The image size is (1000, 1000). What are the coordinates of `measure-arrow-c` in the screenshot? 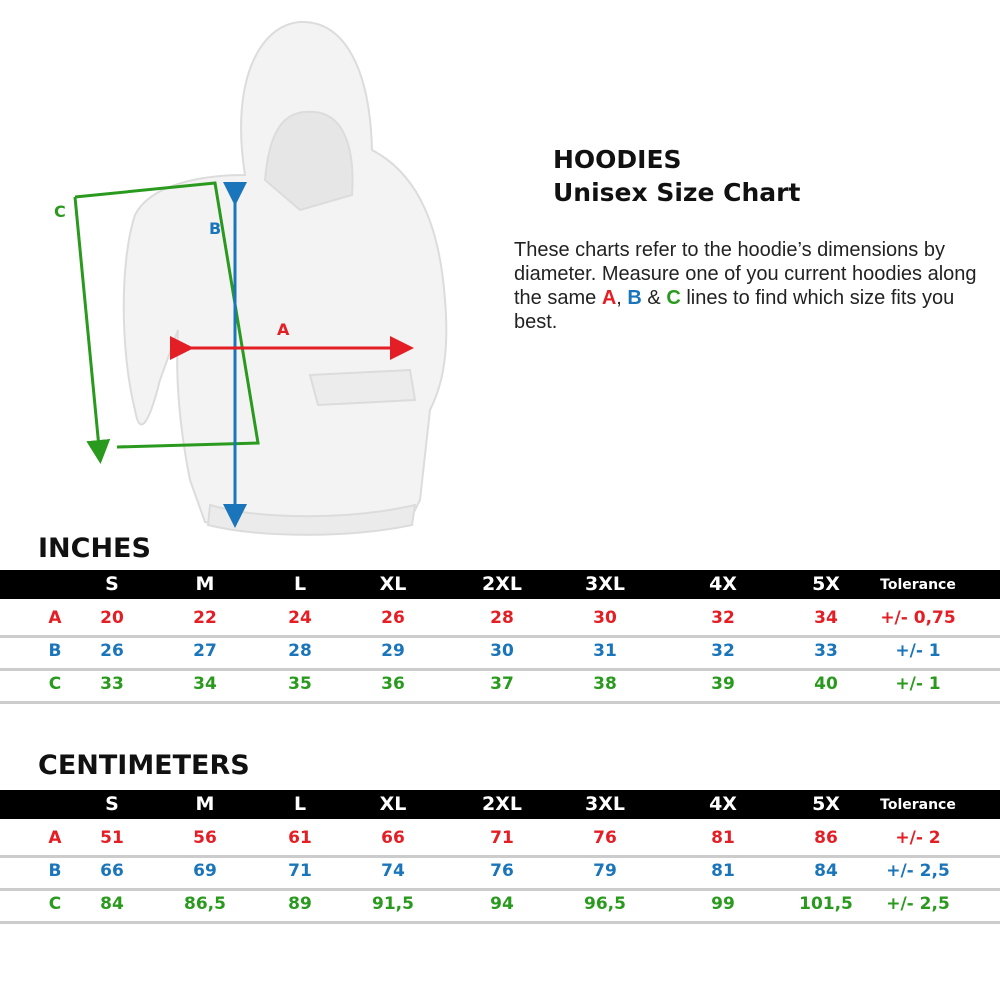 It's located at (92, 330).